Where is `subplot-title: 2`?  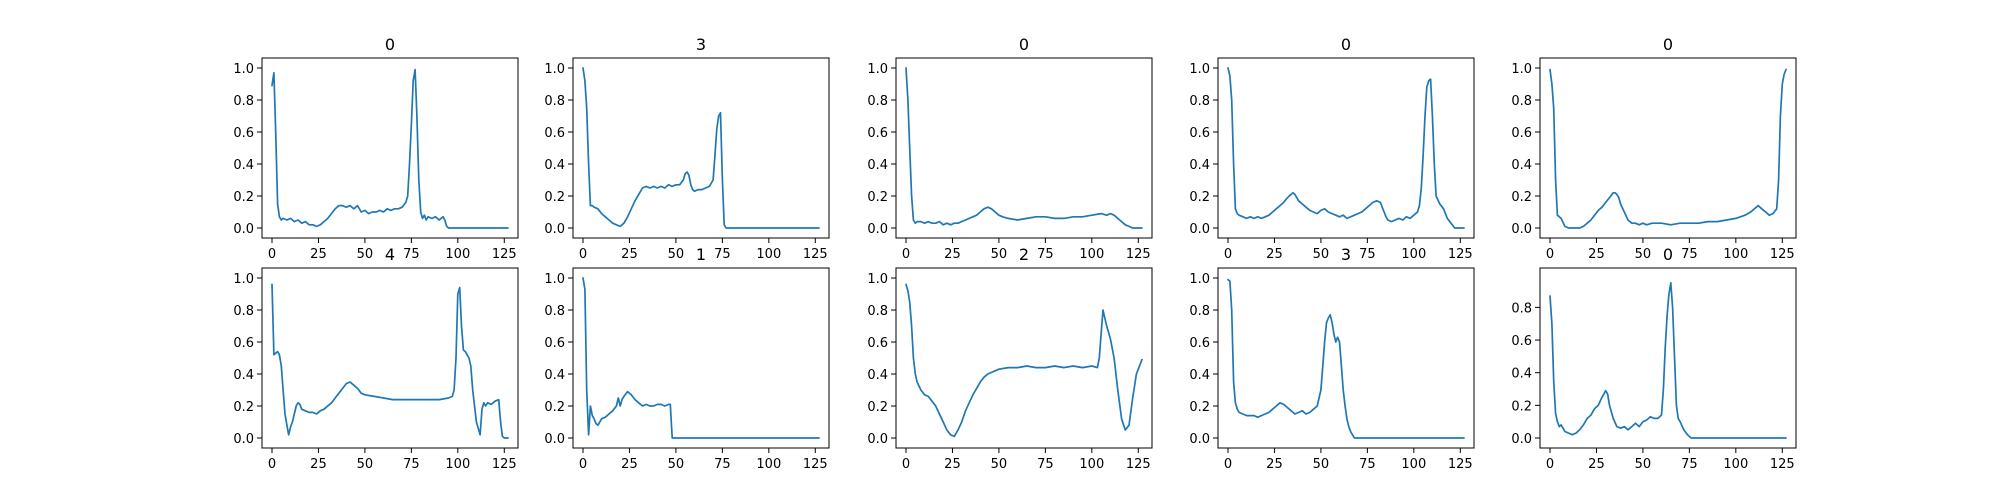 subplot-title: 2 is located at coordinates (1024, 254).